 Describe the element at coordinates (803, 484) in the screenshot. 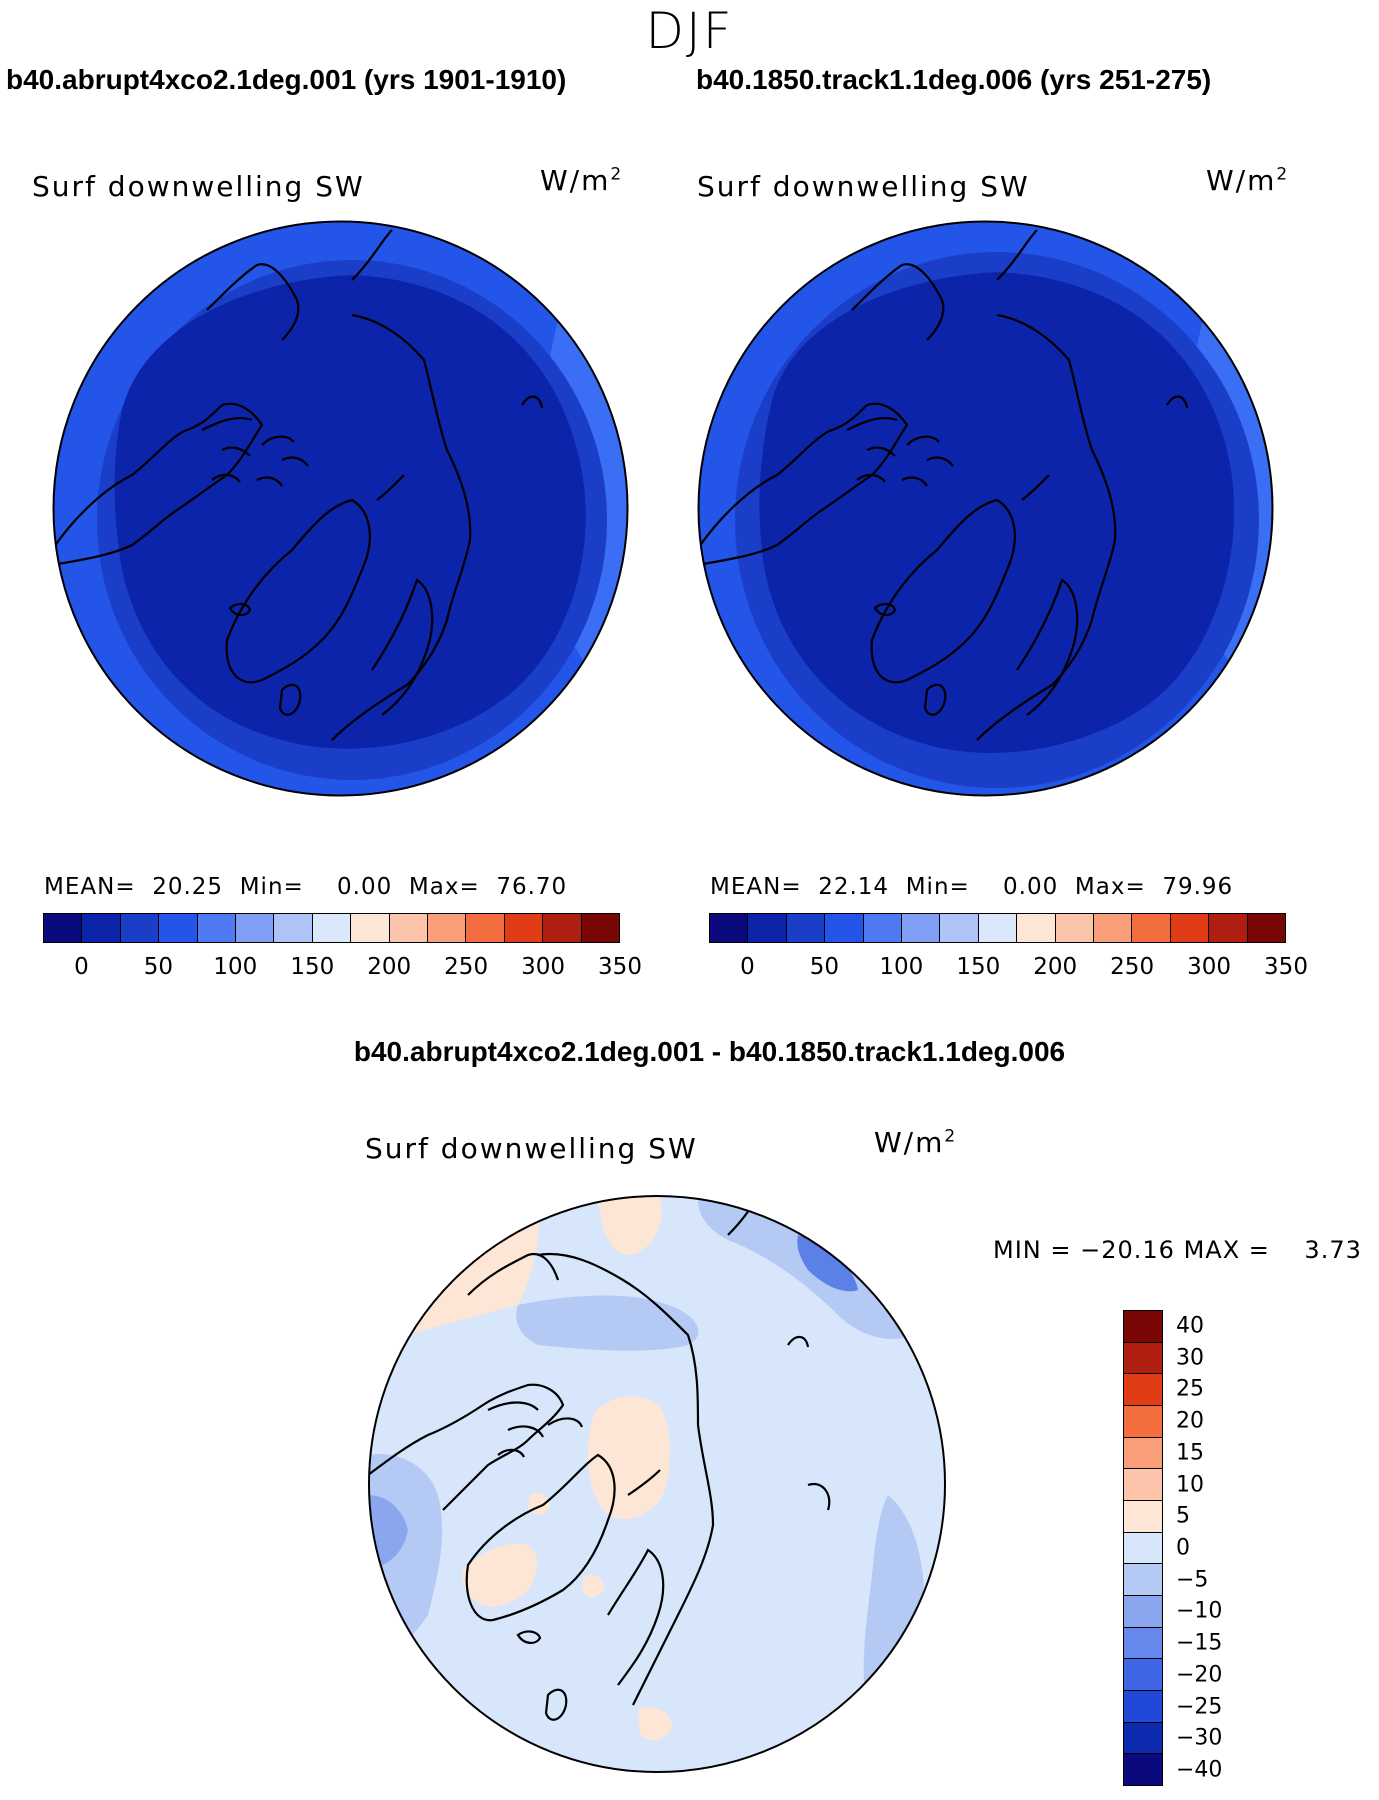

I see `panel-2-coastline-canada` at that location.